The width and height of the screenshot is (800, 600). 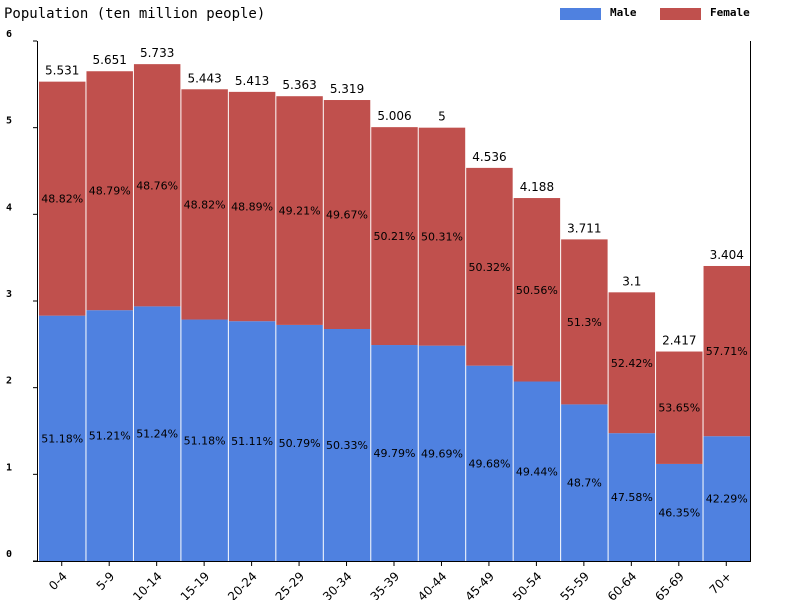 I want to click on female-percent-label: 49.67%, so click(x=347, y=215).